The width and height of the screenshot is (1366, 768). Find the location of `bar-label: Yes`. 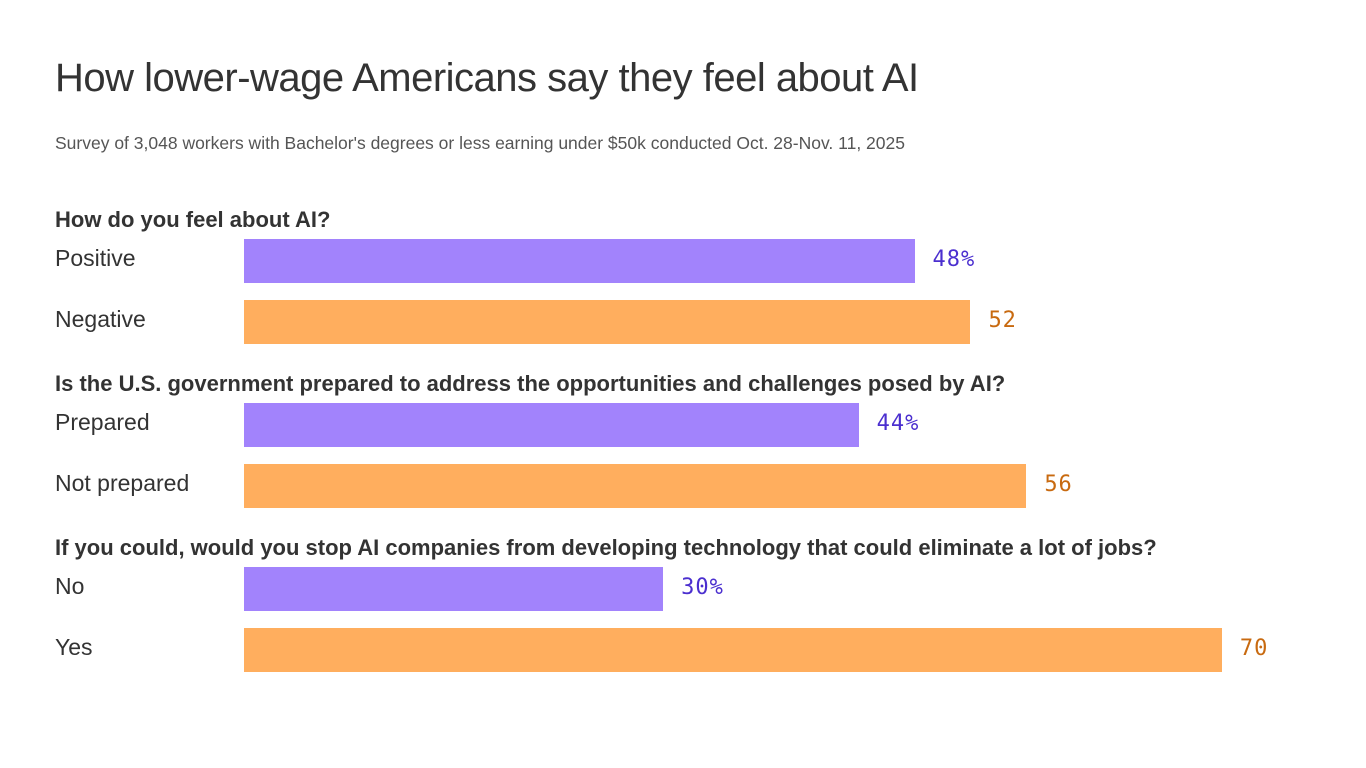

bar-label: Yes is located at coordinates (74, 647).